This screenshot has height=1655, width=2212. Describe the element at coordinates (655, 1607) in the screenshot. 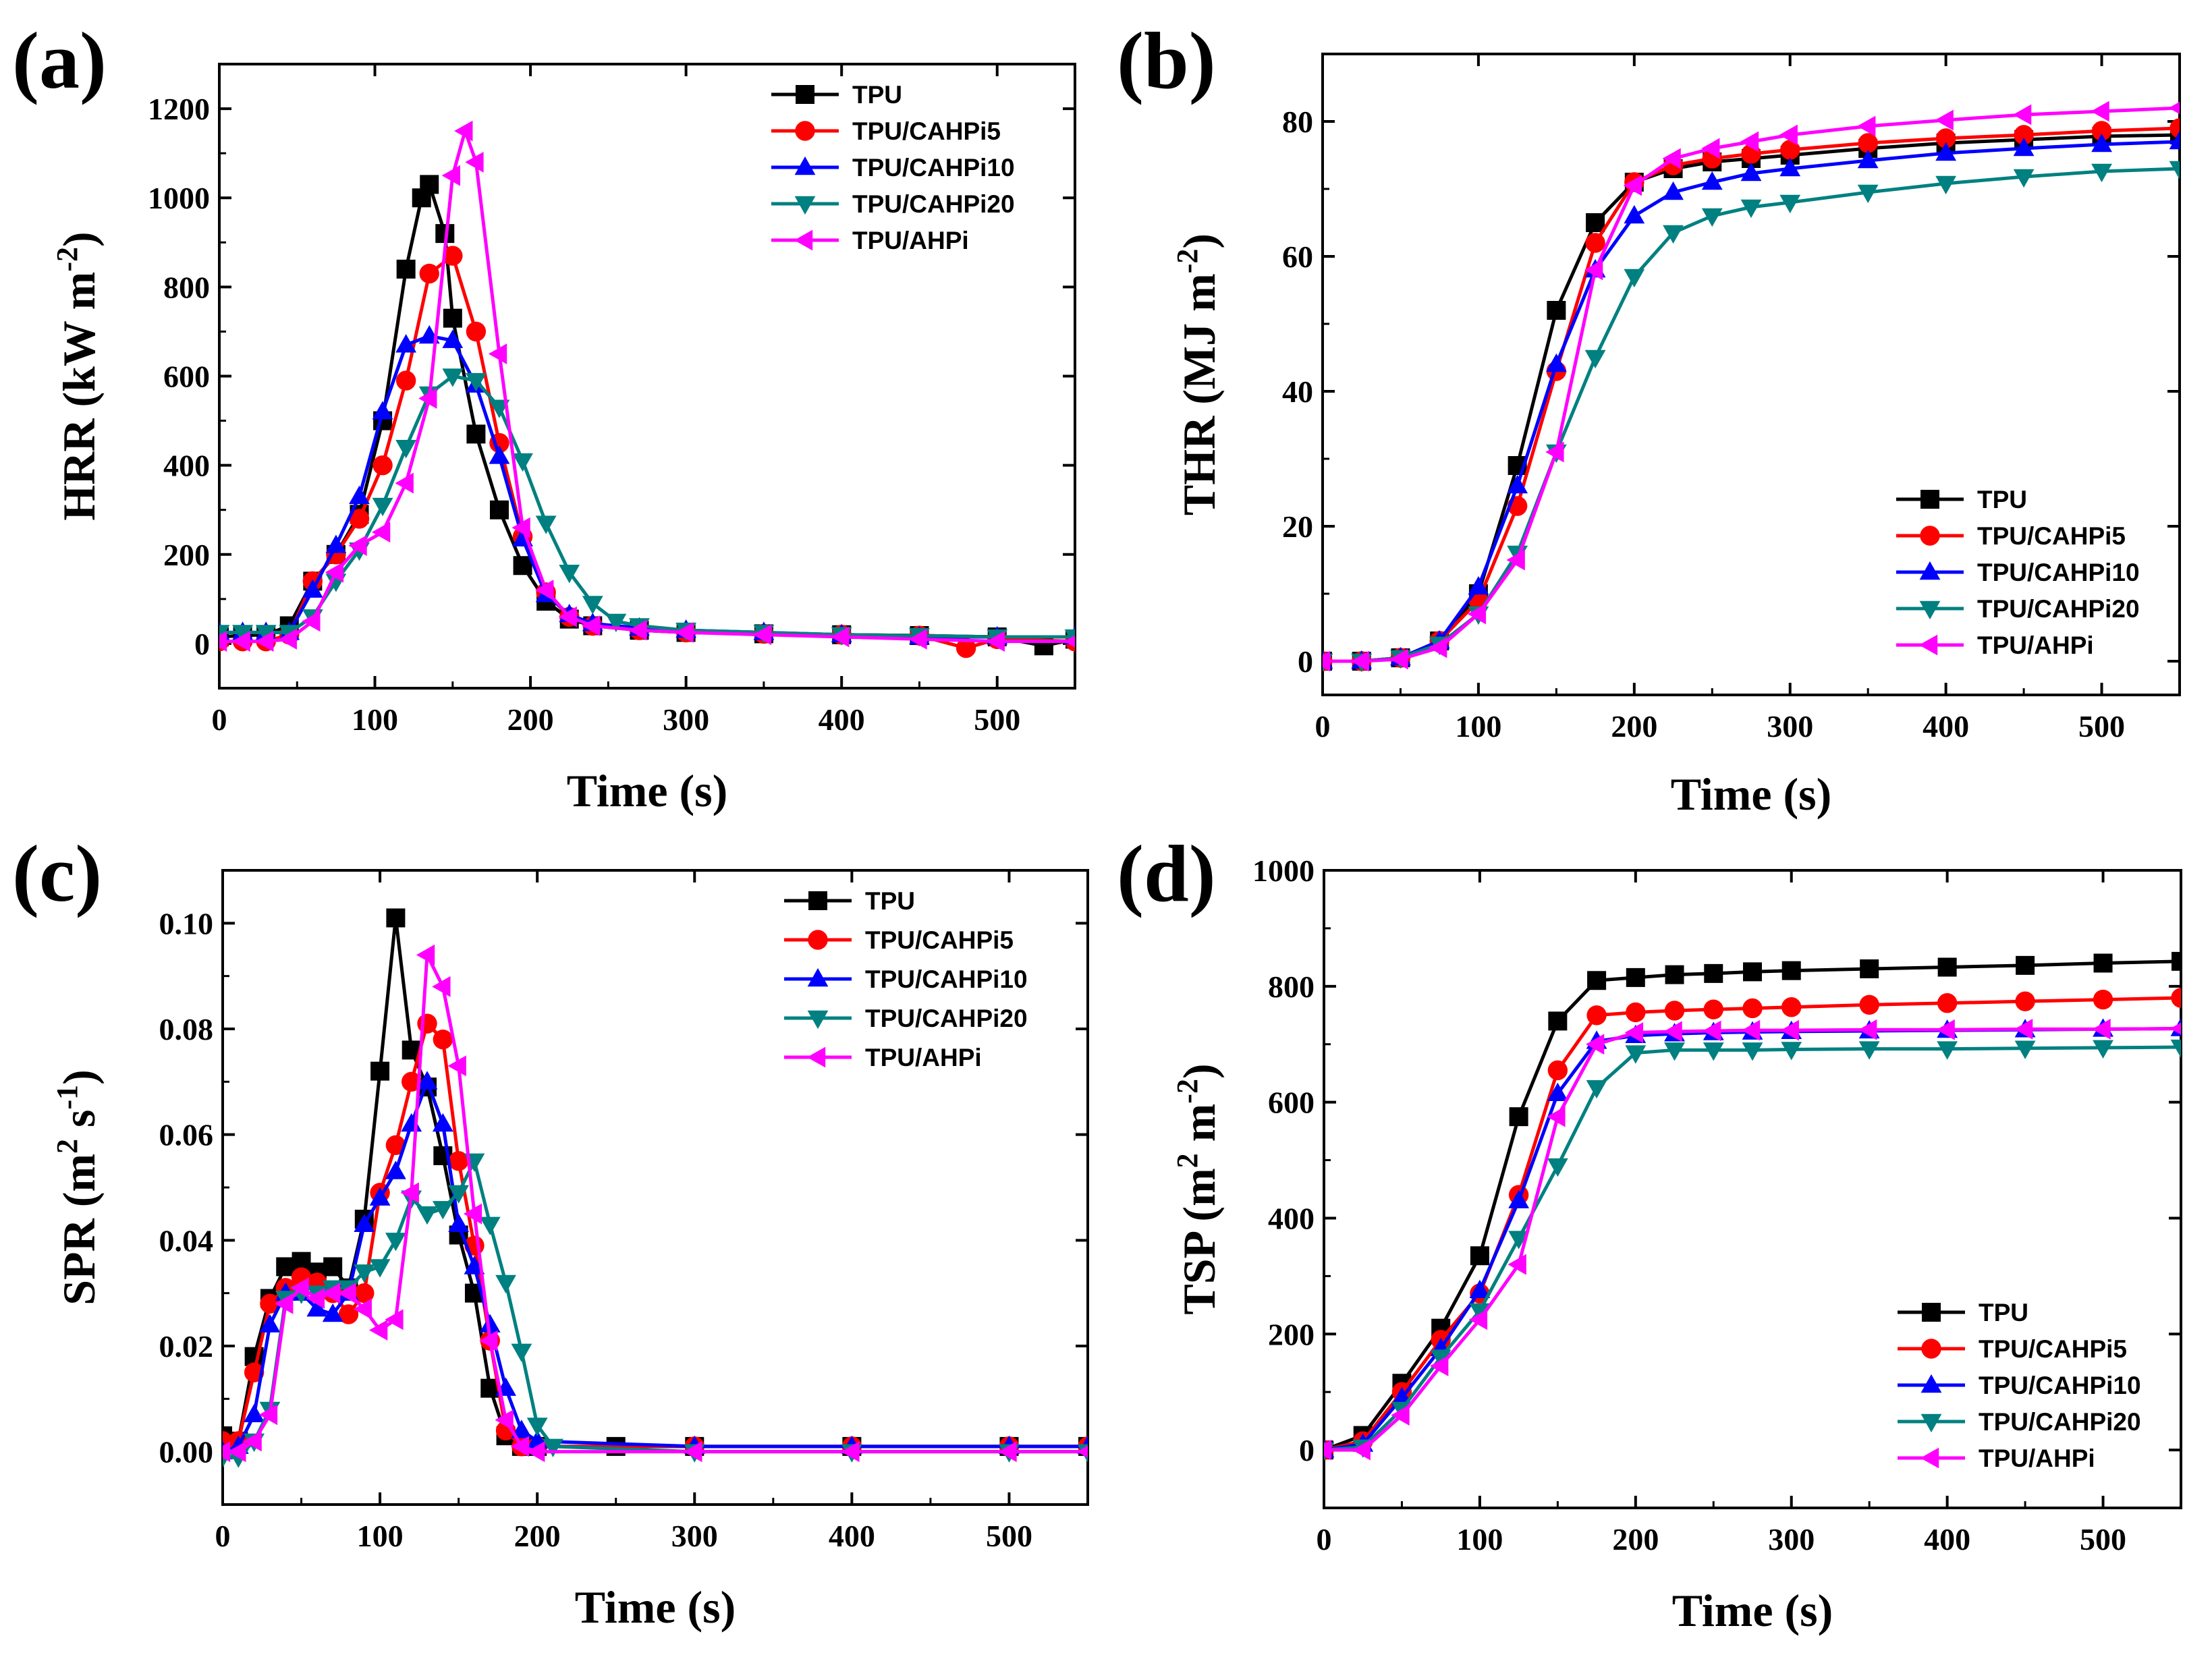

I see `x-axis-title: Time (s)` at that location.